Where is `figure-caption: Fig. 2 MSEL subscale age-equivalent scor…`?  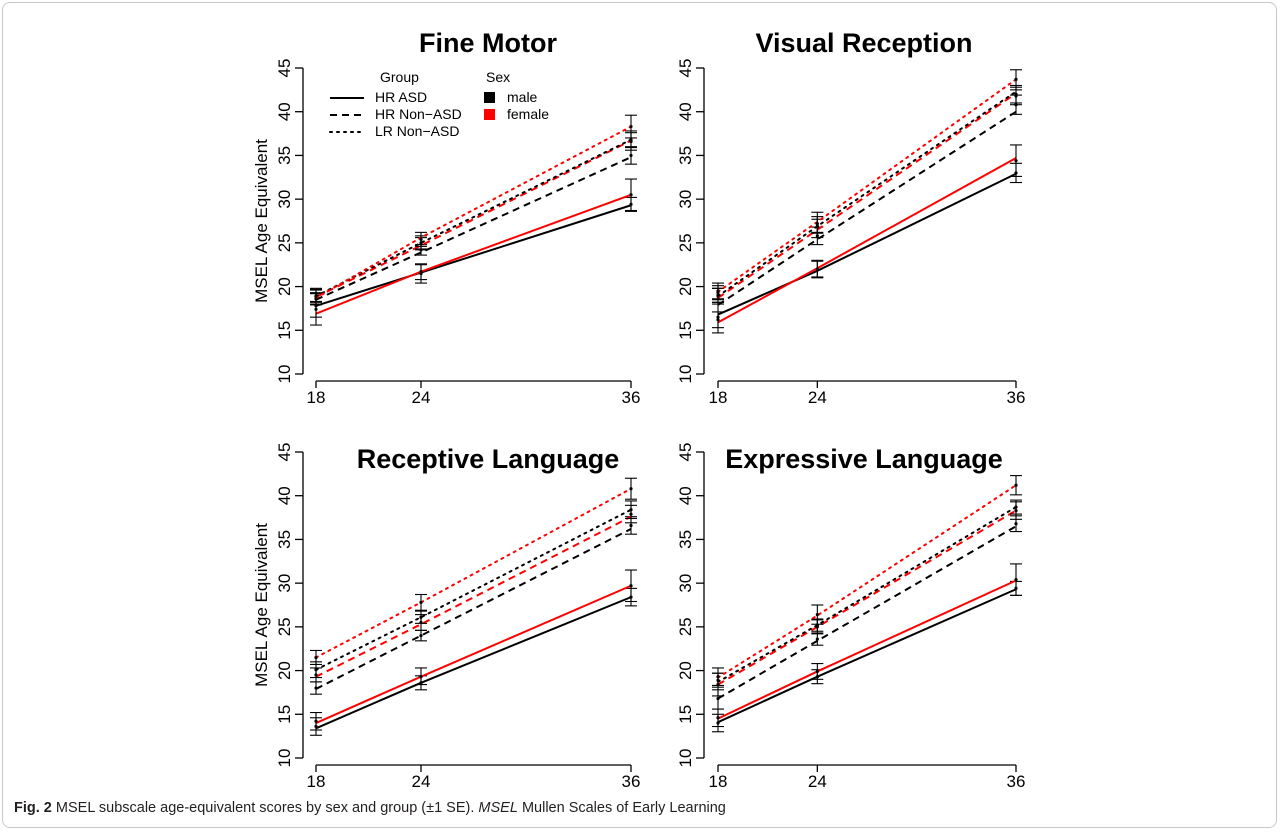 figure-caption: Fig. 2 MSEL subscale age-equivalent scor… is located at coordinates (370, 808).